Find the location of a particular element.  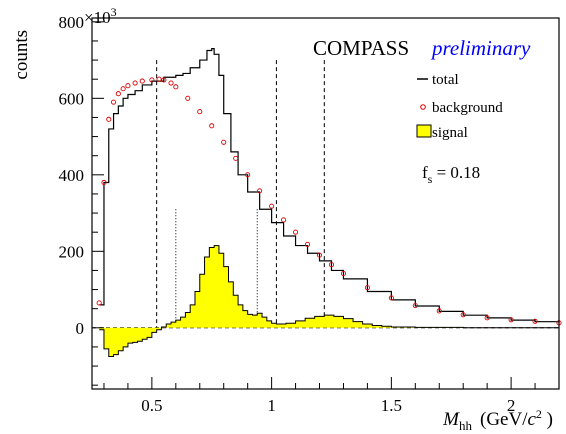

legend: total background signal is located at coordinates (459, 106).